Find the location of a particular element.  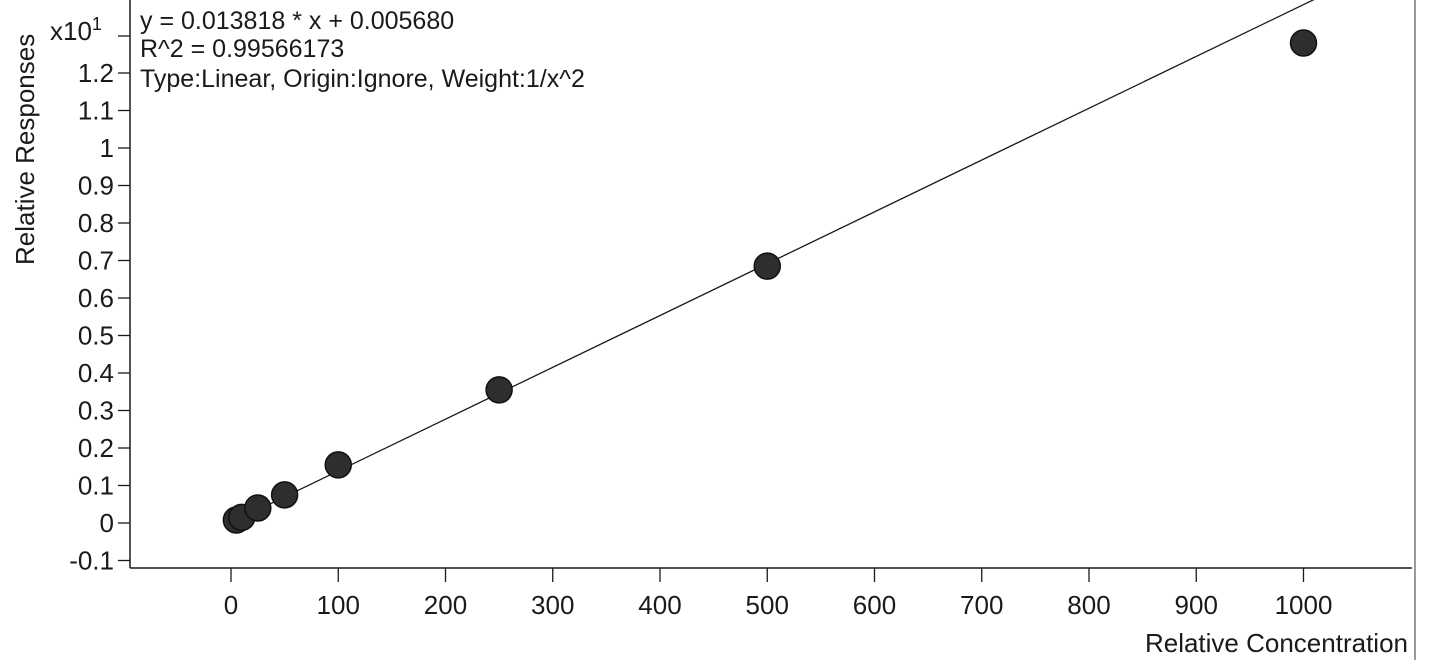

y-multiplier-label: x101 is located at coordinates (76, 30).